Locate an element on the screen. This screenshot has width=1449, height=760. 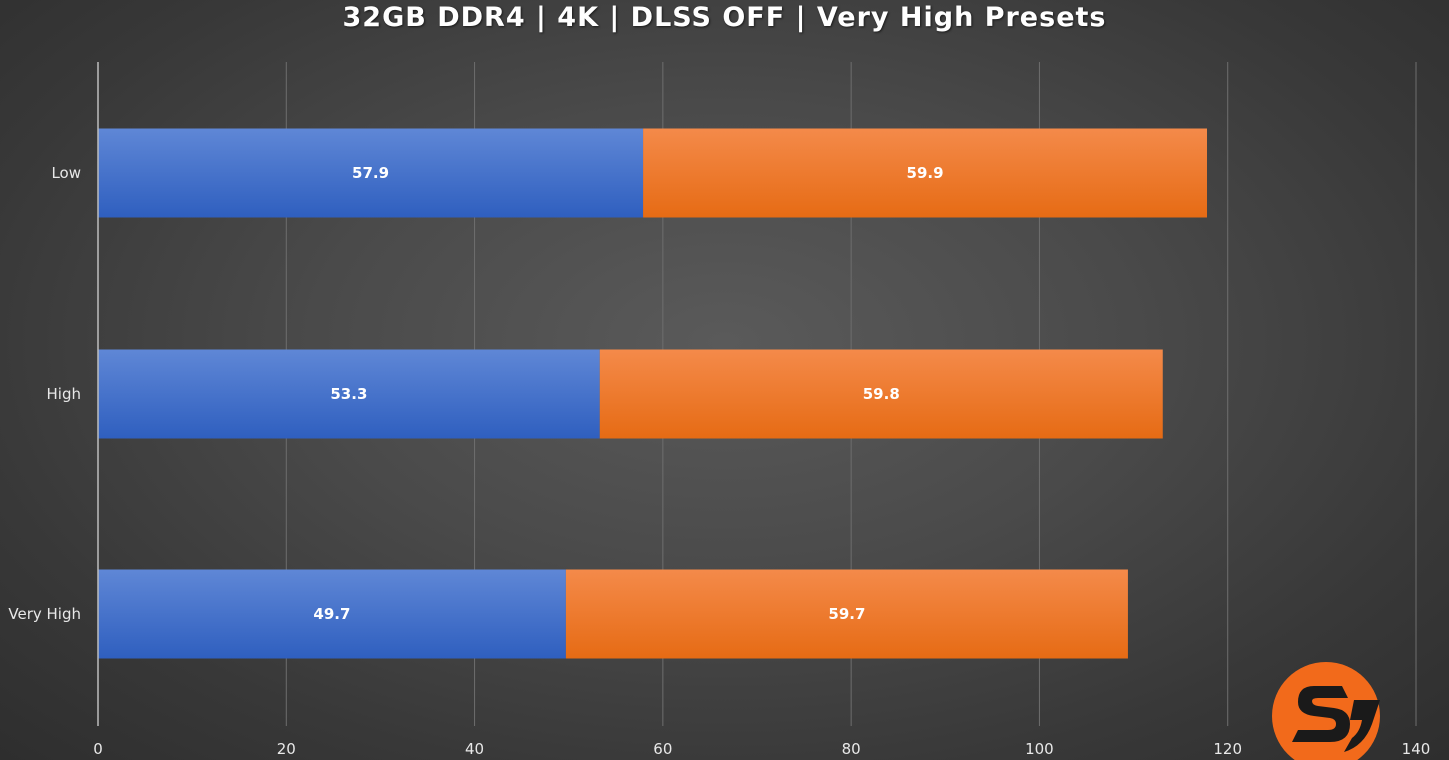
data-label: 59.9 is located at coordinates (925, 173).